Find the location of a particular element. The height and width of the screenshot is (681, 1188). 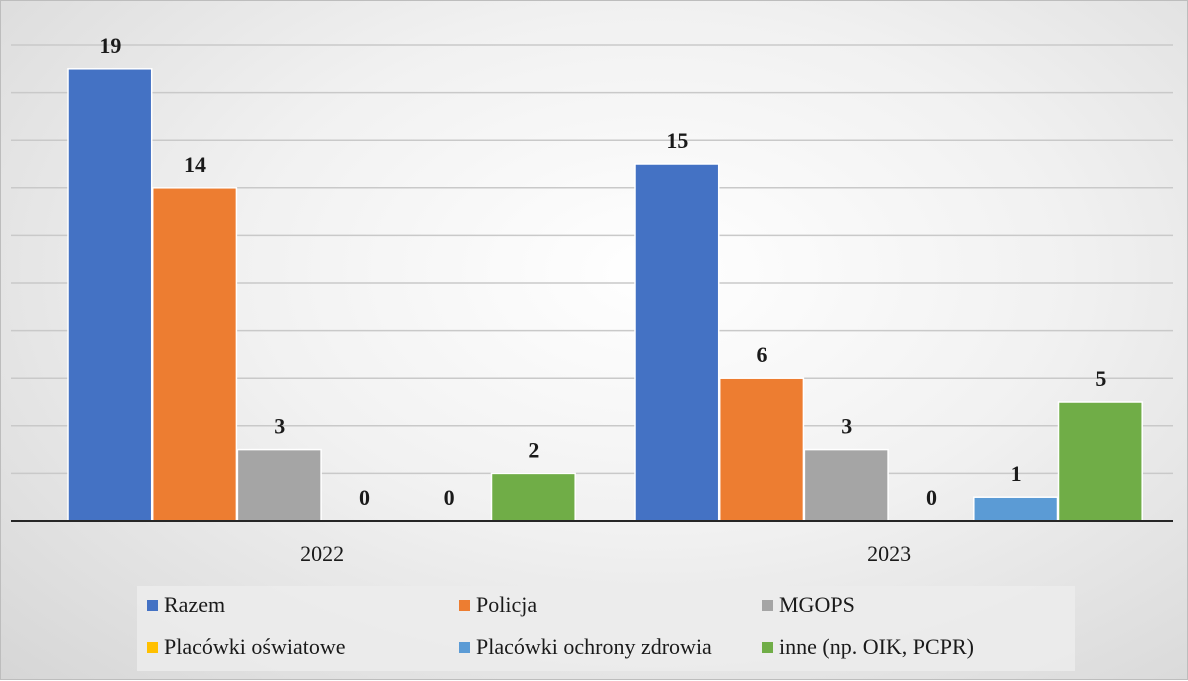

legend-item: Policja is located at coordinates (498, 605).